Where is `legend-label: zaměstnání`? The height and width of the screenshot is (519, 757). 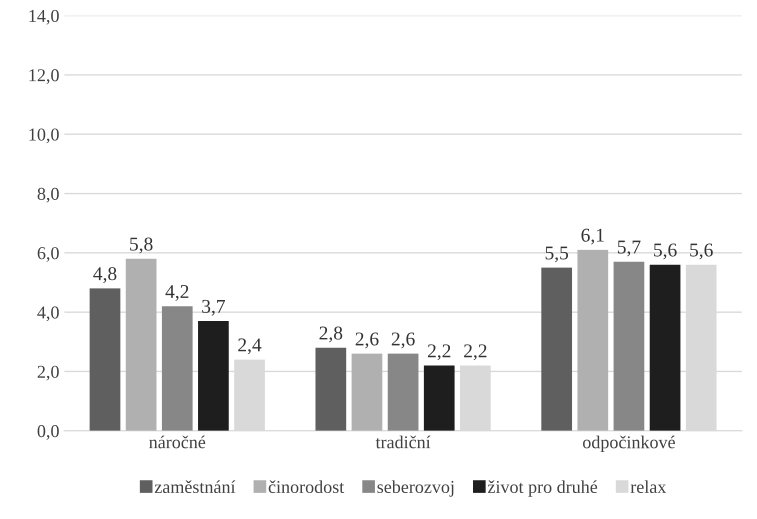
legend-label: zaměstnání is located at coordinates (195, 487).